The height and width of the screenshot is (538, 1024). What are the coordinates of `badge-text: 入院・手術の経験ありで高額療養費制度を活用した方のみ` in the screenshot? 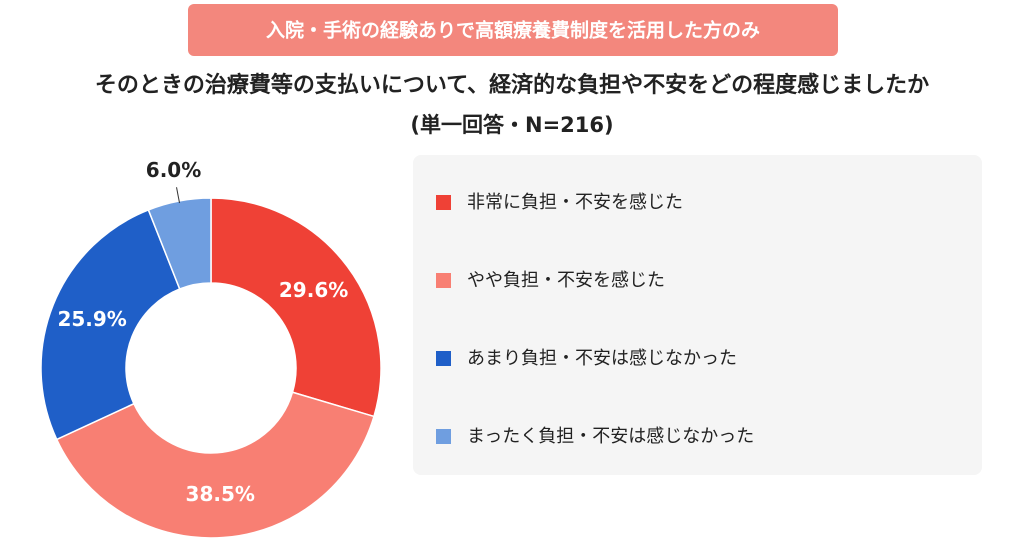 It's located at (513, 30).